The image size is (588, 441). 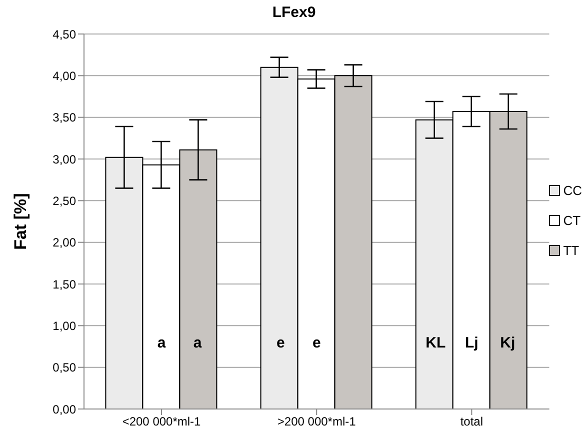 I want to click on annotation: Lj, so click(x=471, y=343).